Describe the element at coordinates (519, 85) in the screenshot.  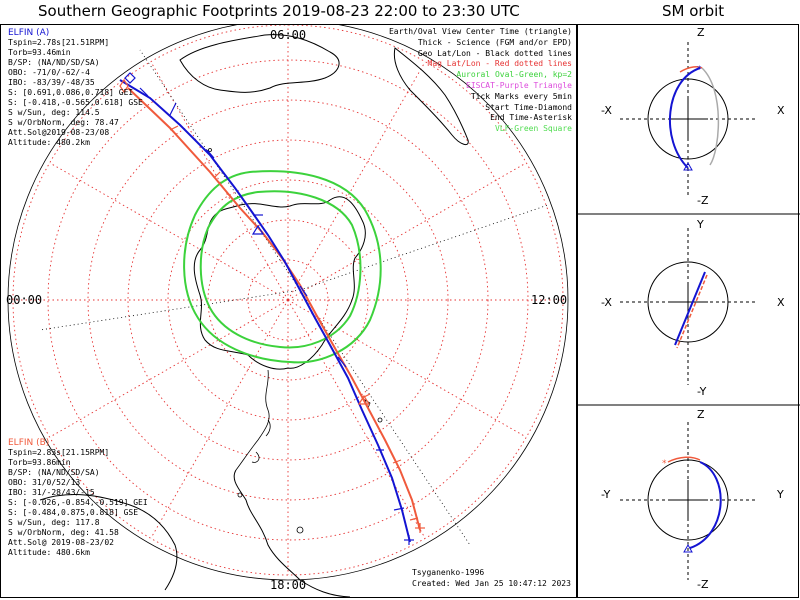
I see `legend-eiscat: EISCAT-Purple Triangle` at that location.